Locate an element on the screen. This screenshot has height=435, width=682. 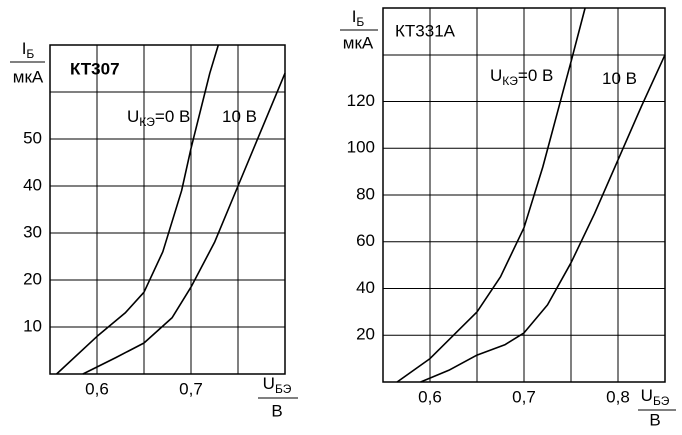
y-tick-label: 100 is located at coordinates (361, 147).